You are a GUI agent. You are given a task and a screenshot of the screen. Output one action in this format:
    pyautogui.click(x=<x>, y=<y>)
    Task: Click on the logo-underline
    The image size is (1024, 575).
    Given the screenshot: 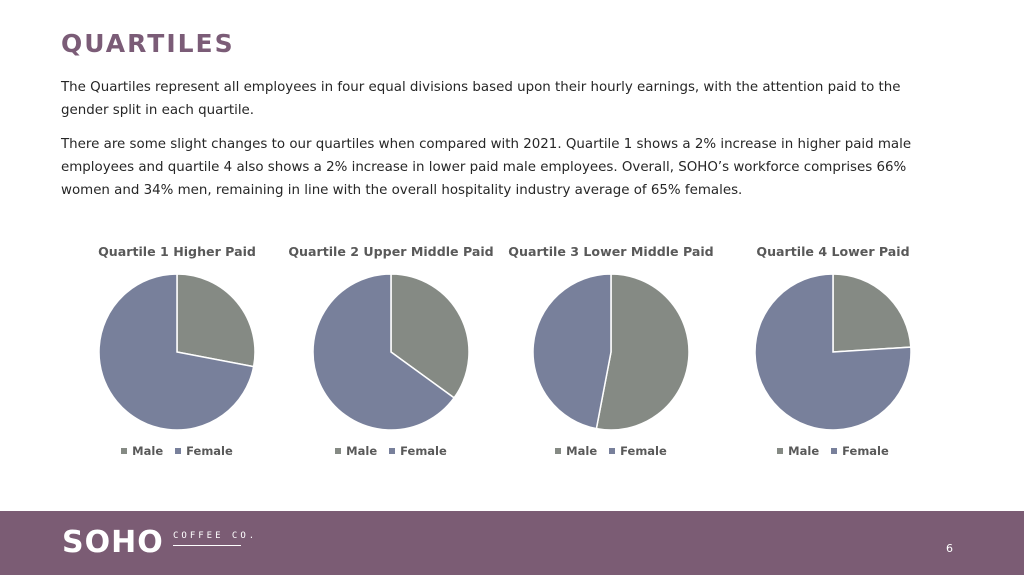 What is the action you would take?
    pyautogui.click(x=207, y=545)
    